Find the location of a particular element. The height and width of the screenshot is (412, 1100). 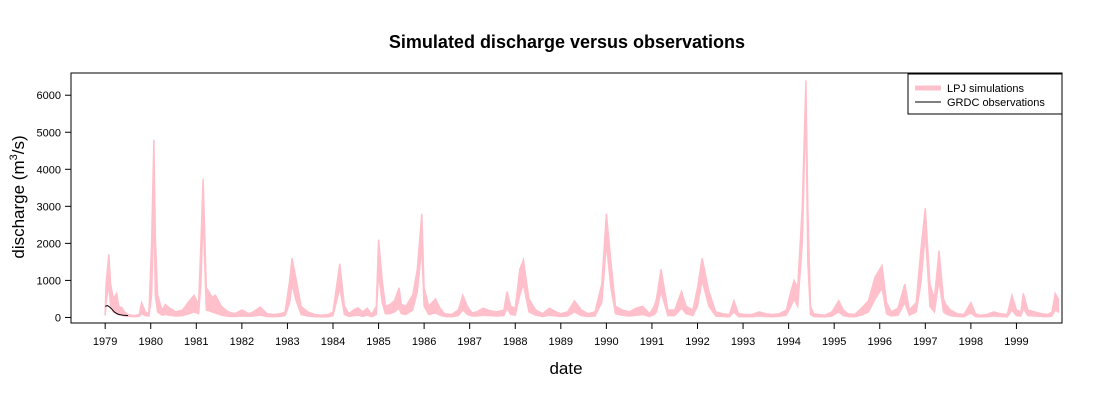

x-tick-label: 1996 is located at coordinates (880, 342).